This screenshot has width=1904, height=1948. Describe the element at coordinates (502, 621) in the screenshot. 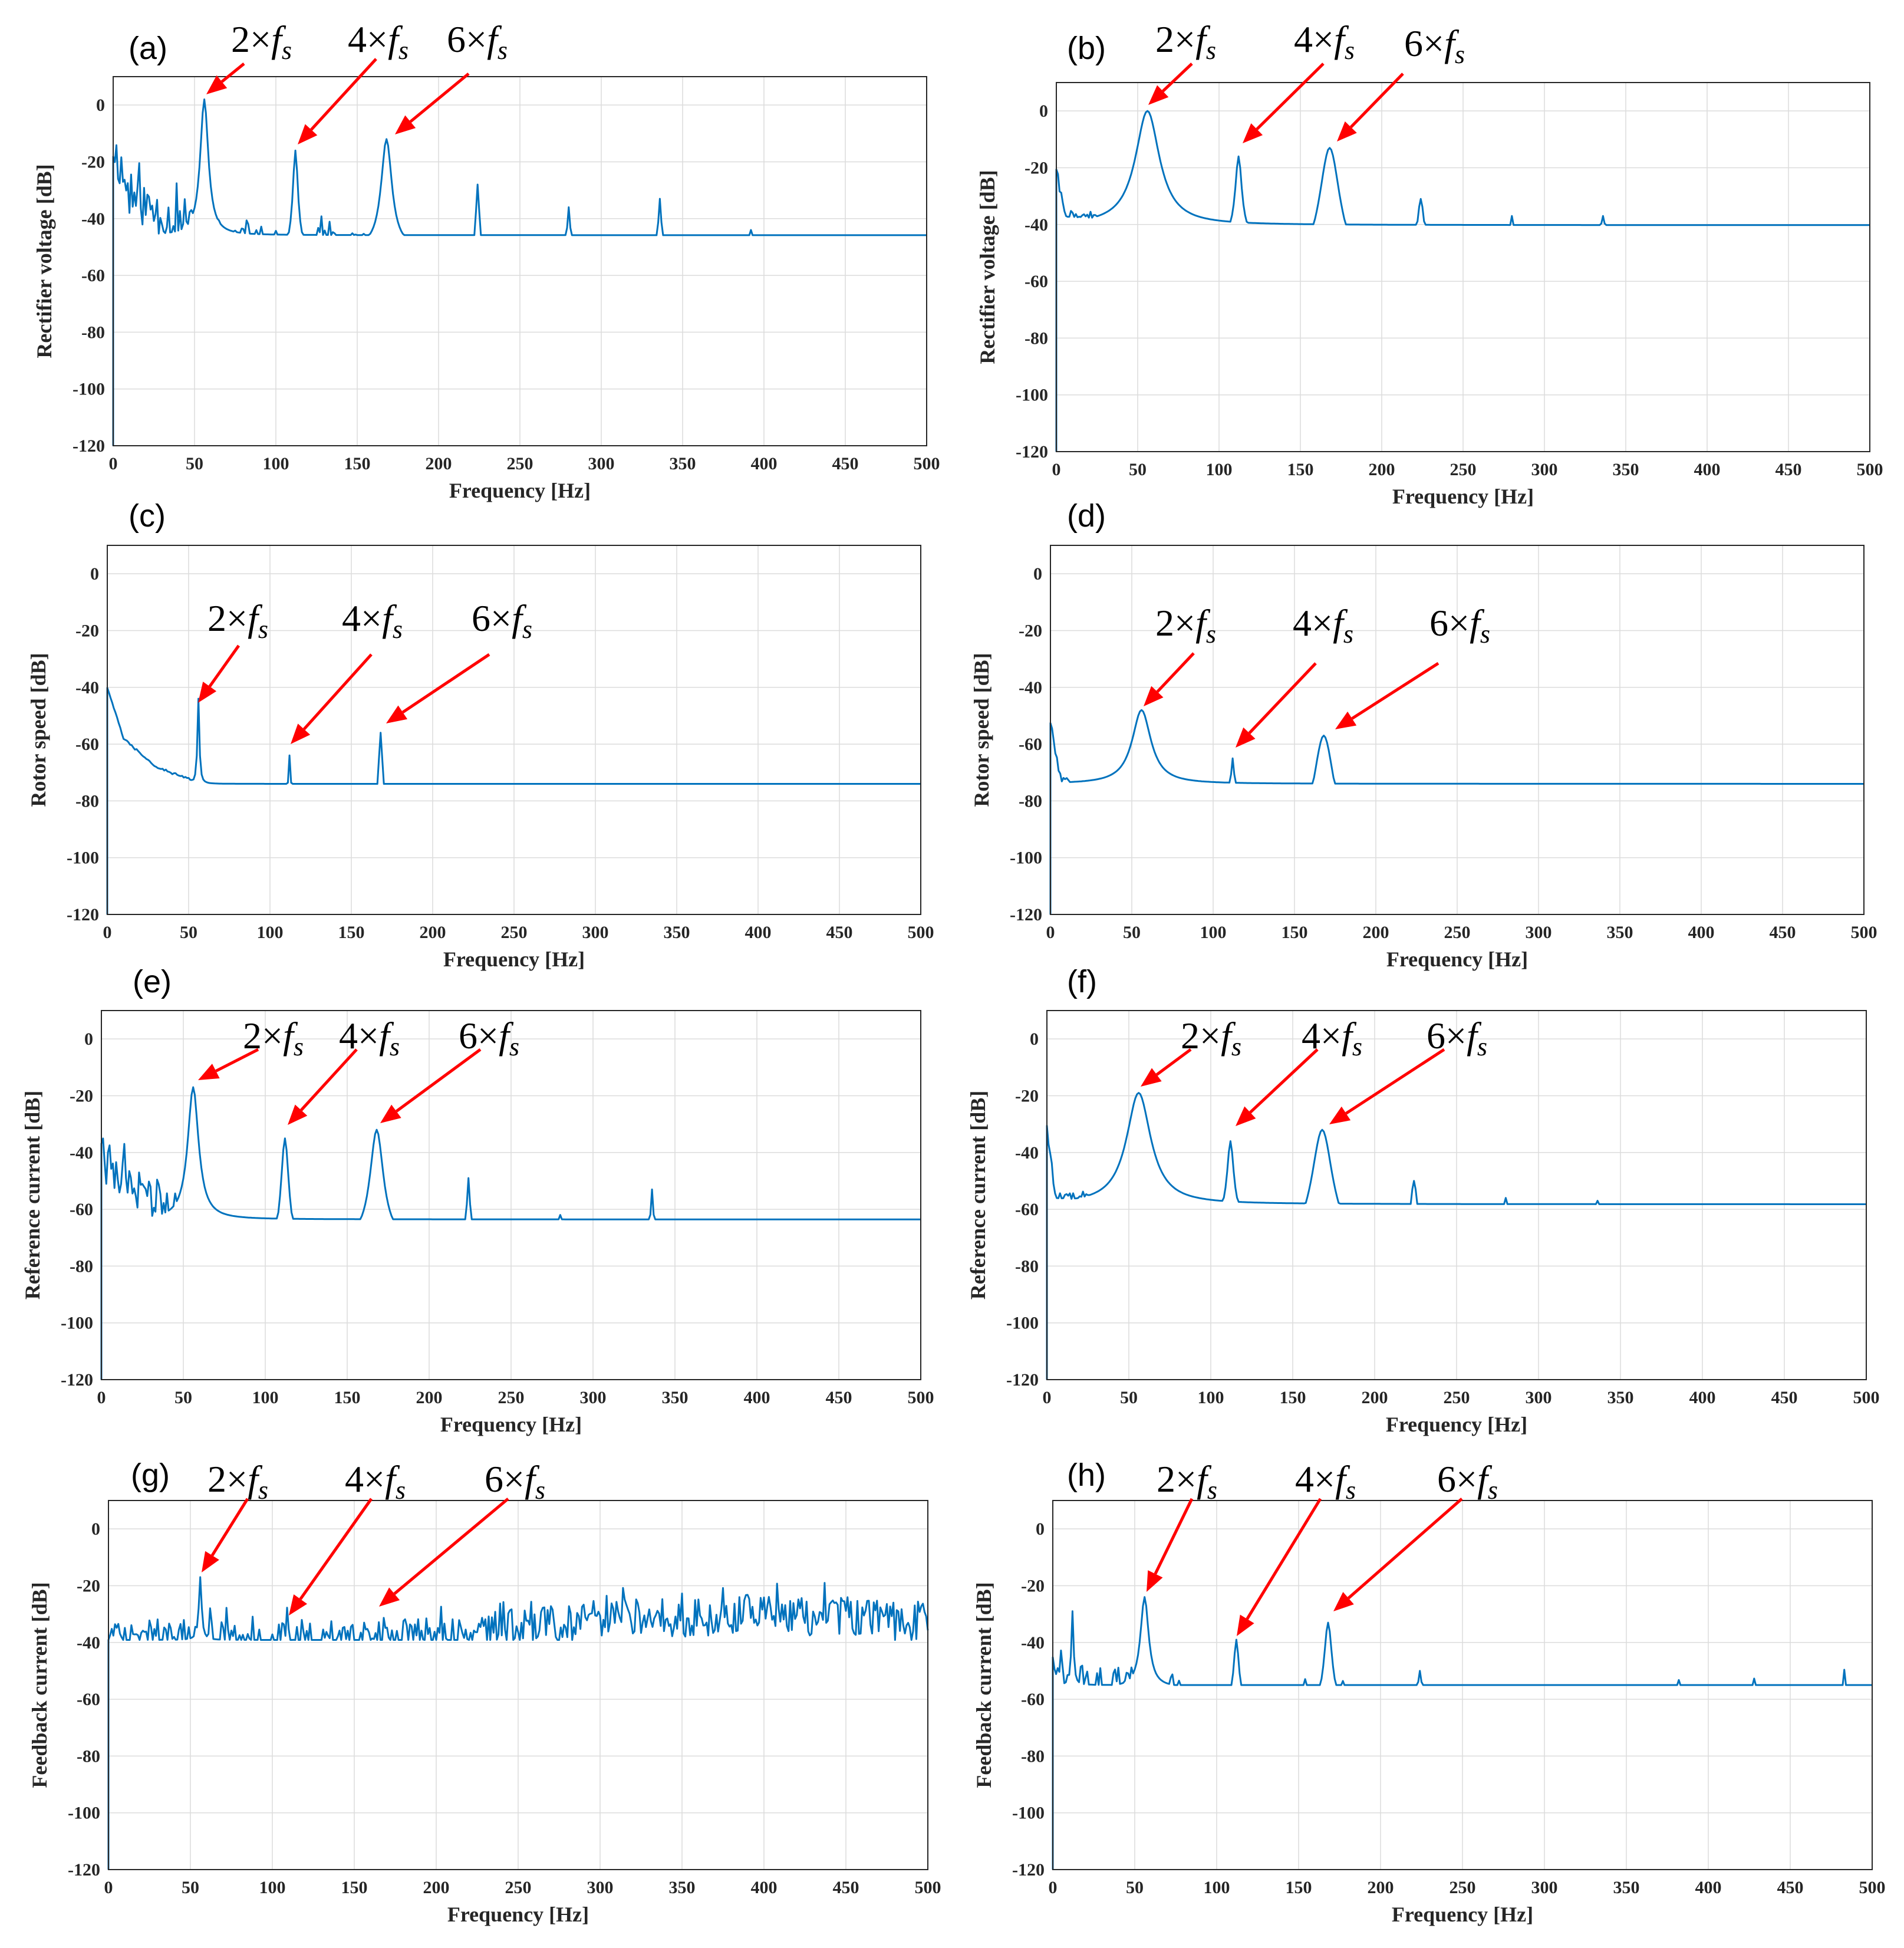

I see `harmonic-annotation: 6×fs` at that location.